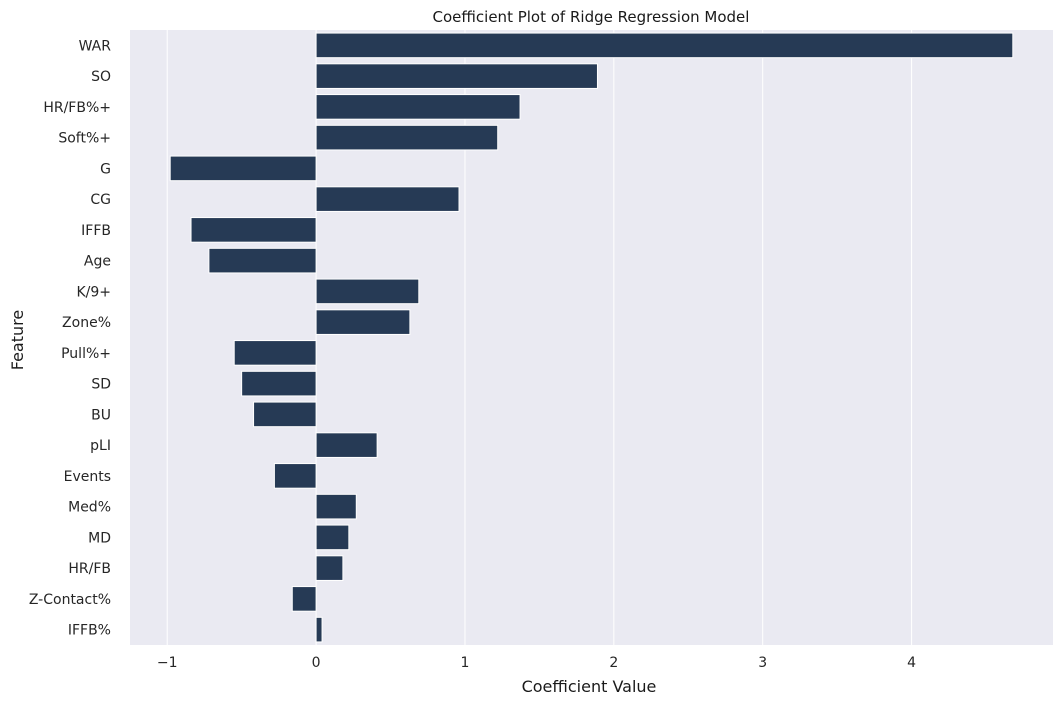 The width and height of the screenshot is (1064, 704). What do you see at coordinates (89, 569) in the screenshot?
I see `y-tick-label: HR/FB` at bounding box center [89, 569].